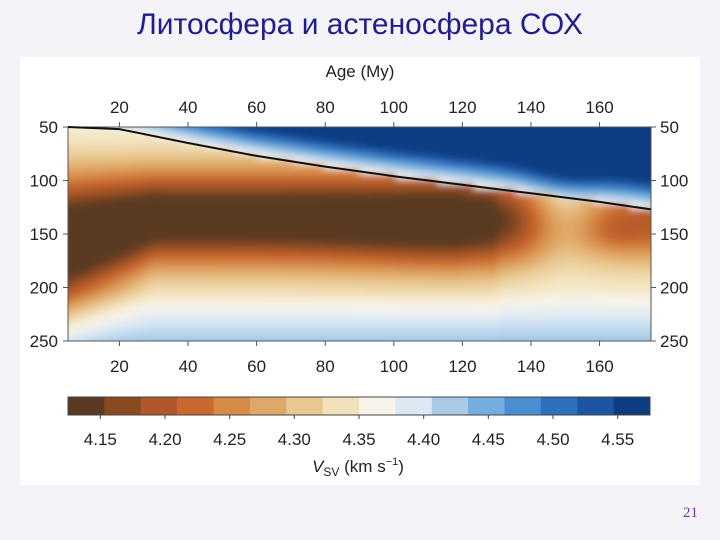 The image size is (720, 540). What do you see at coordinates (559, 406) in the screenshot?
I see `colorbar-swatch` at bounding box center [559, 406].